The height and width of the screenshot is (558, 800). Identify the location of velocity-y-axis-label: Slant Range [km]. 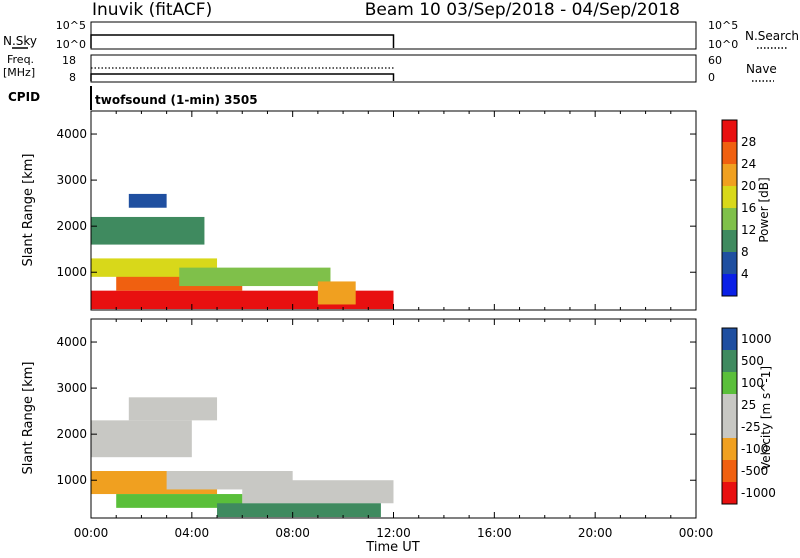
(28, 418).